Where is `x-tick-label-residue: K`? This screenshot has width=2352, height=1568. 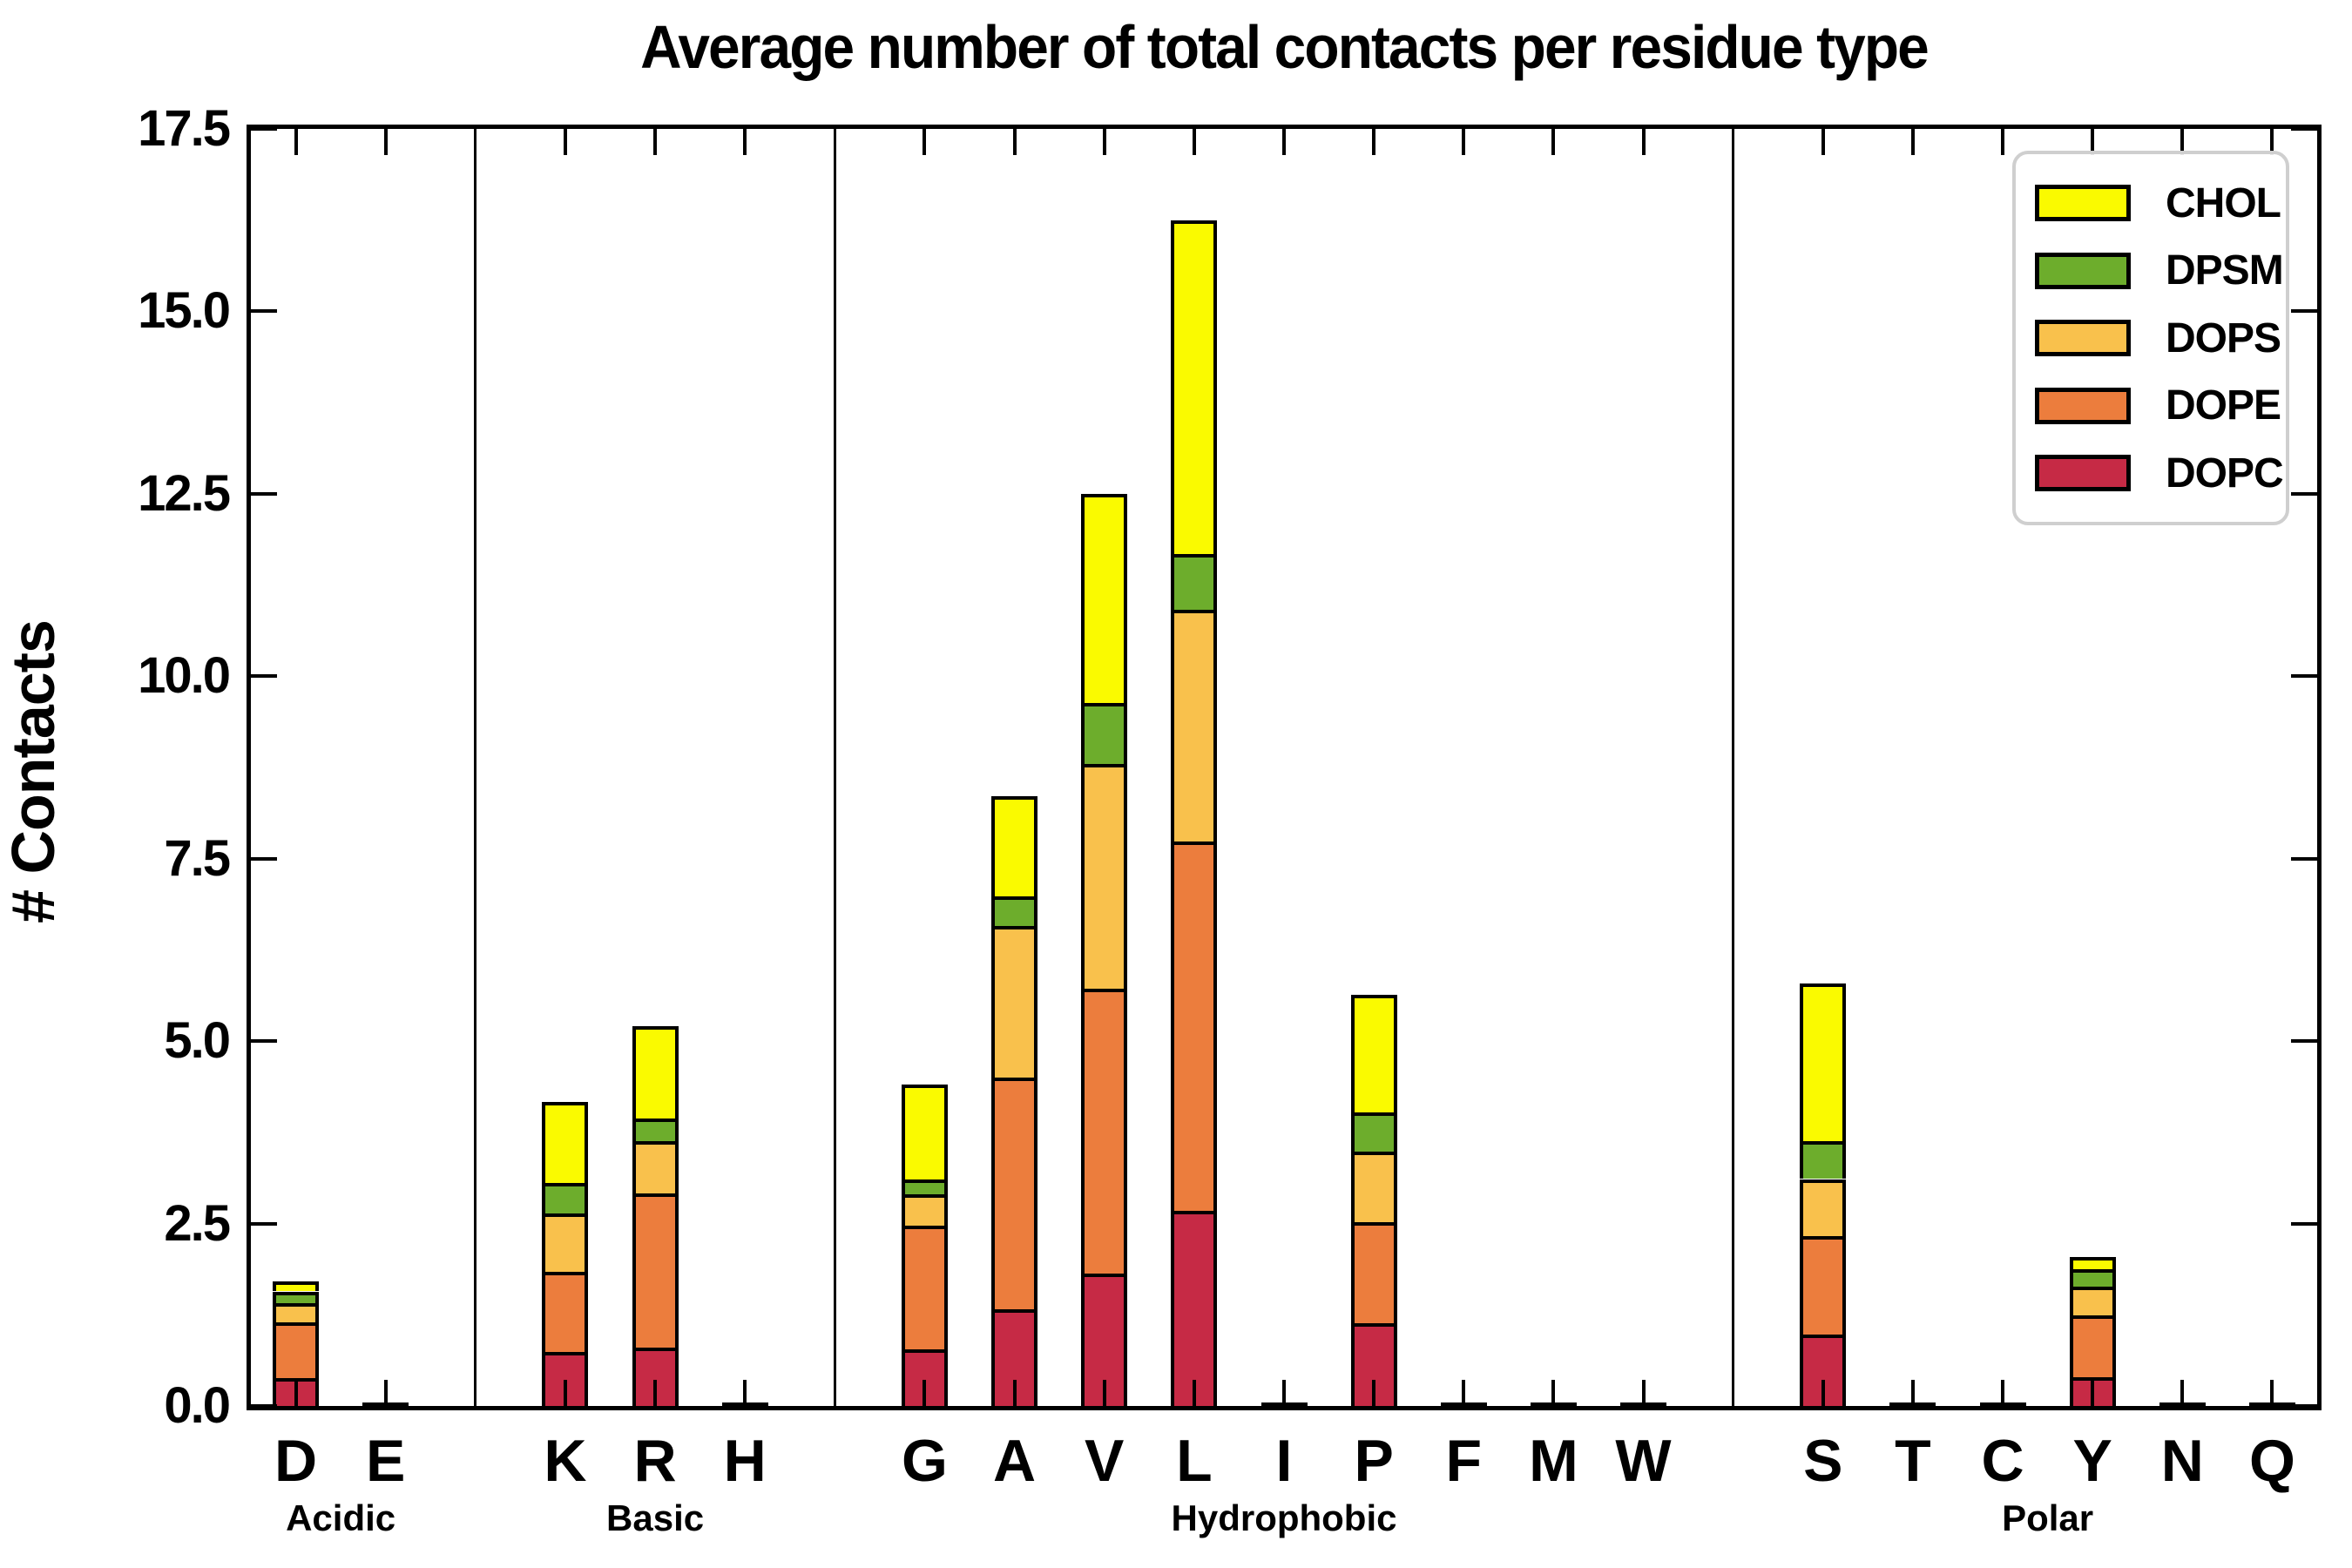 x-tick-label-residue: K is located at coordinates (565, 1461).